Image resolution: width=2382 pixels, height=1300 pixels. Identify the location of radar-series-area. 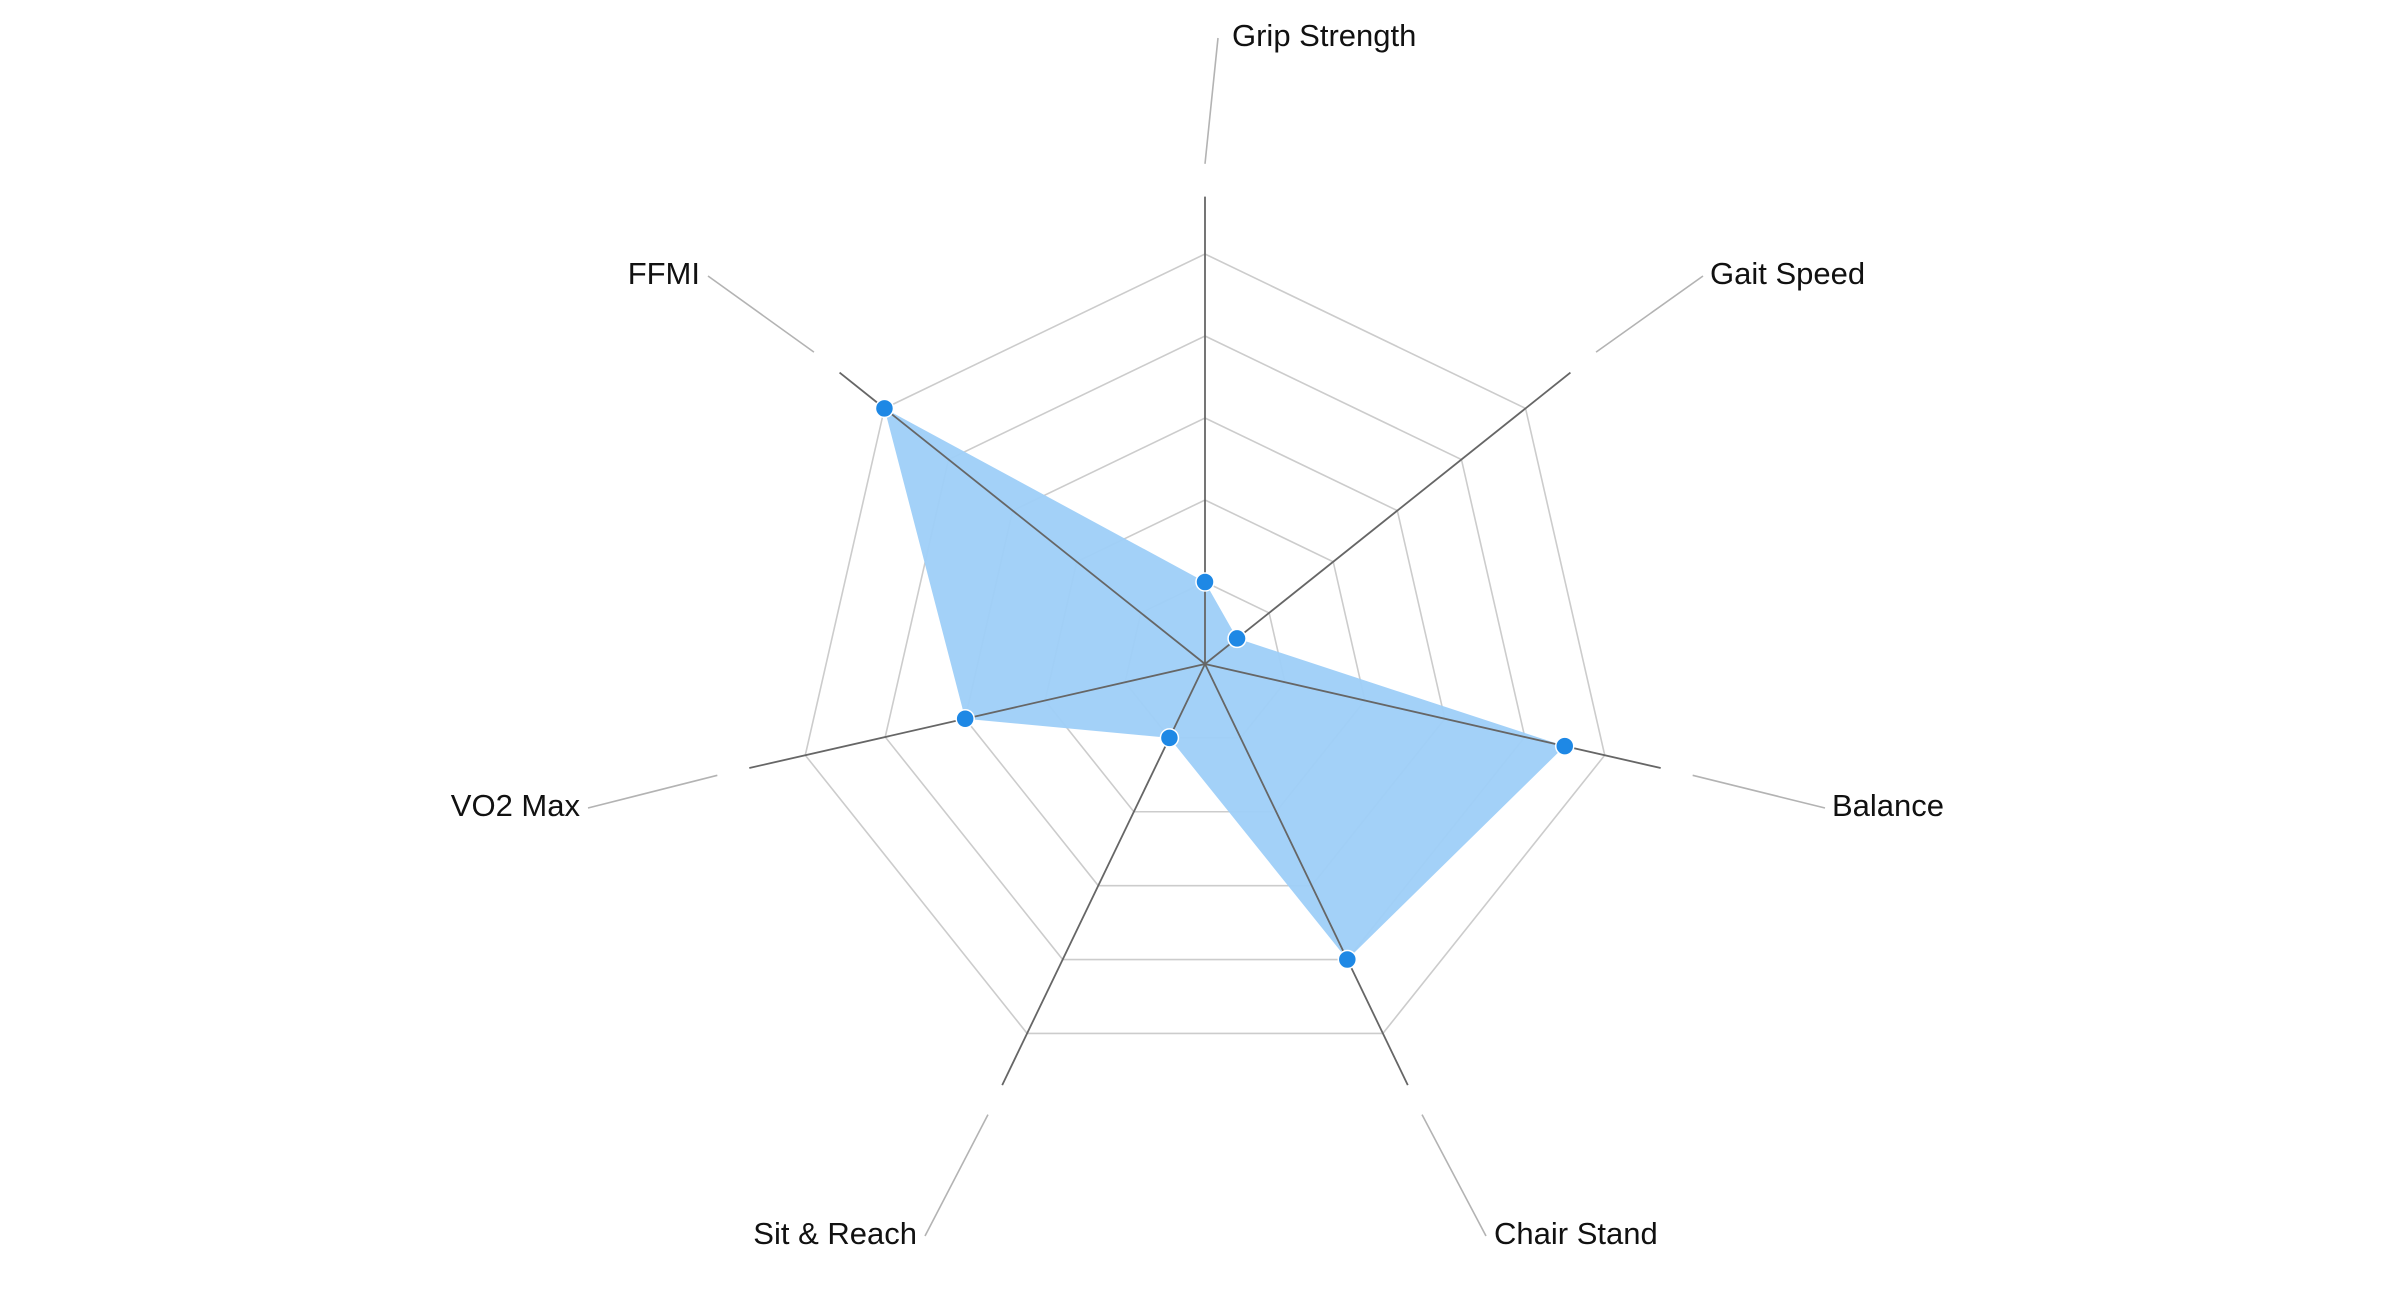
(1224, 684).